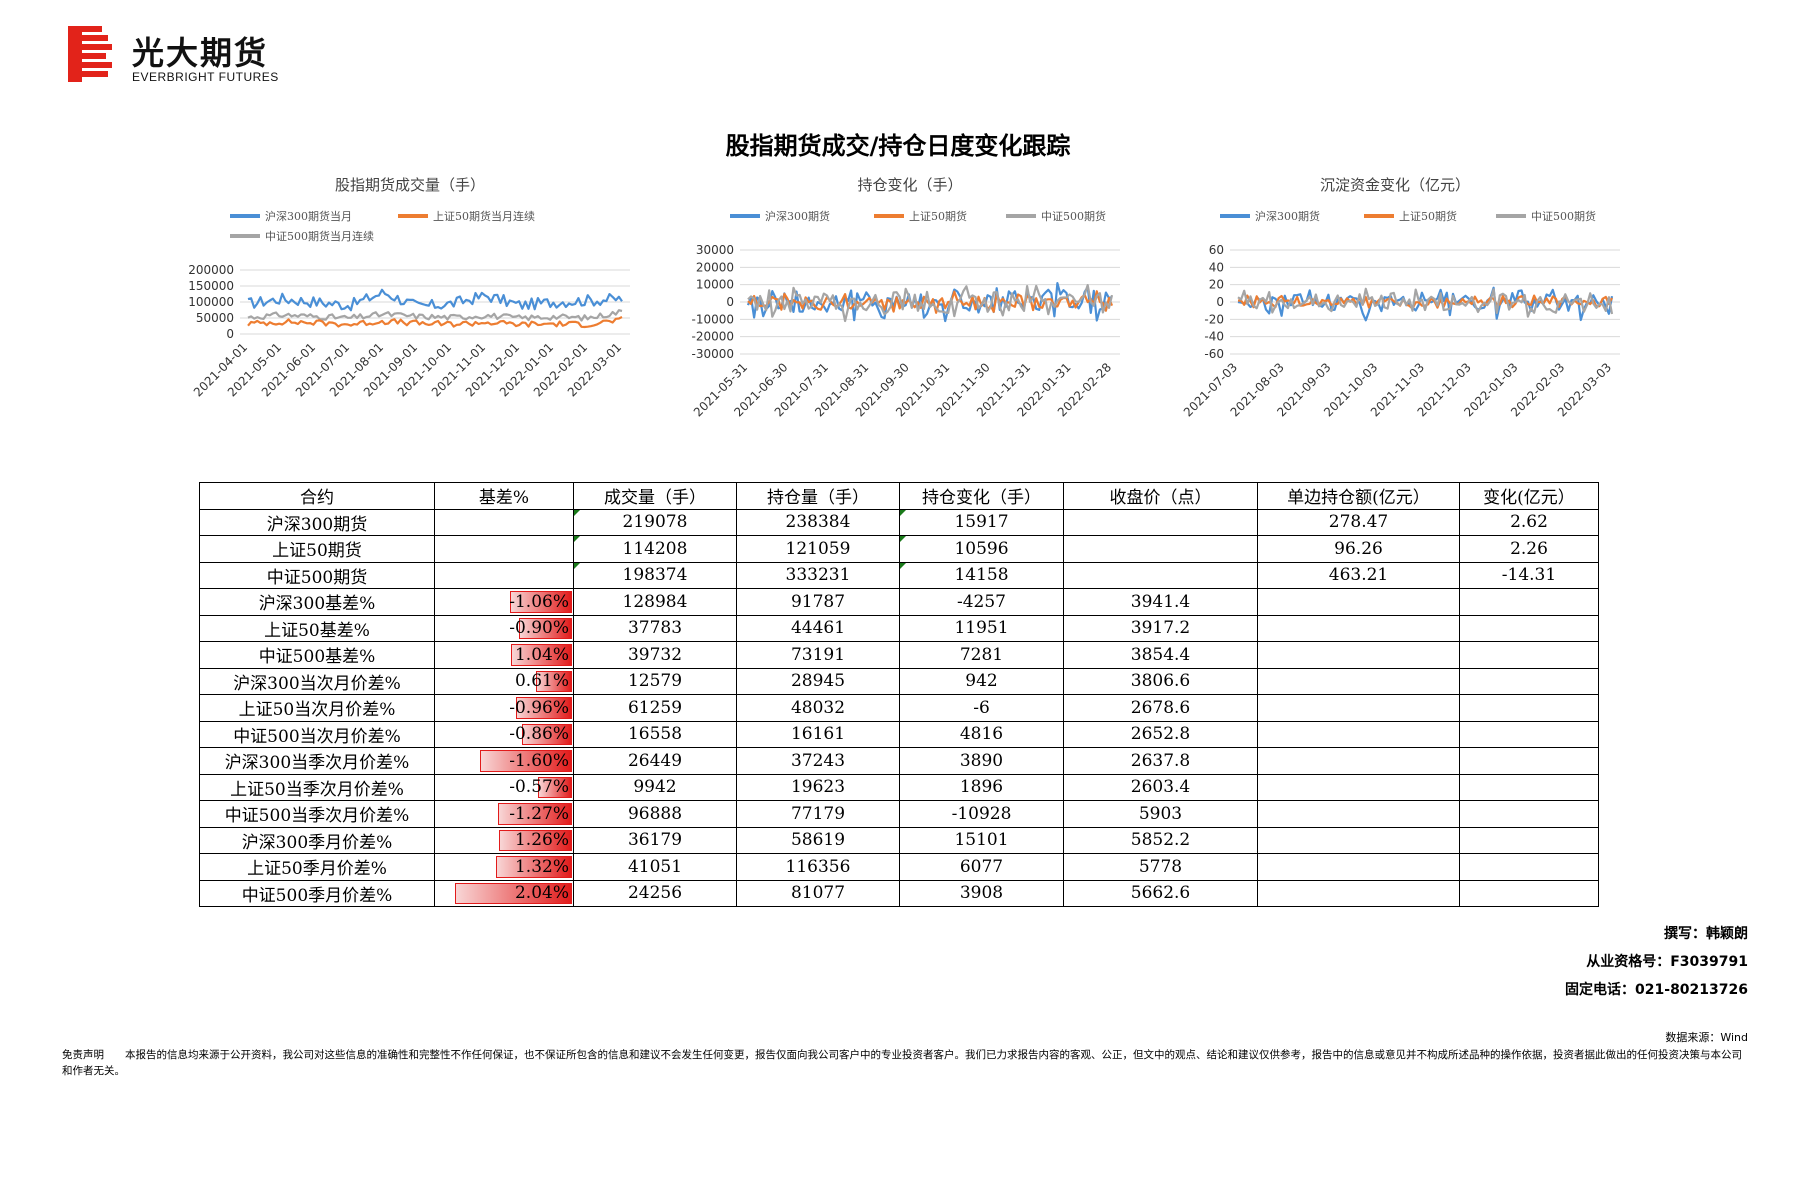 This screenshot has width=1796, height=1181. I want to click on volume-value: 219078, so click(655, 522).